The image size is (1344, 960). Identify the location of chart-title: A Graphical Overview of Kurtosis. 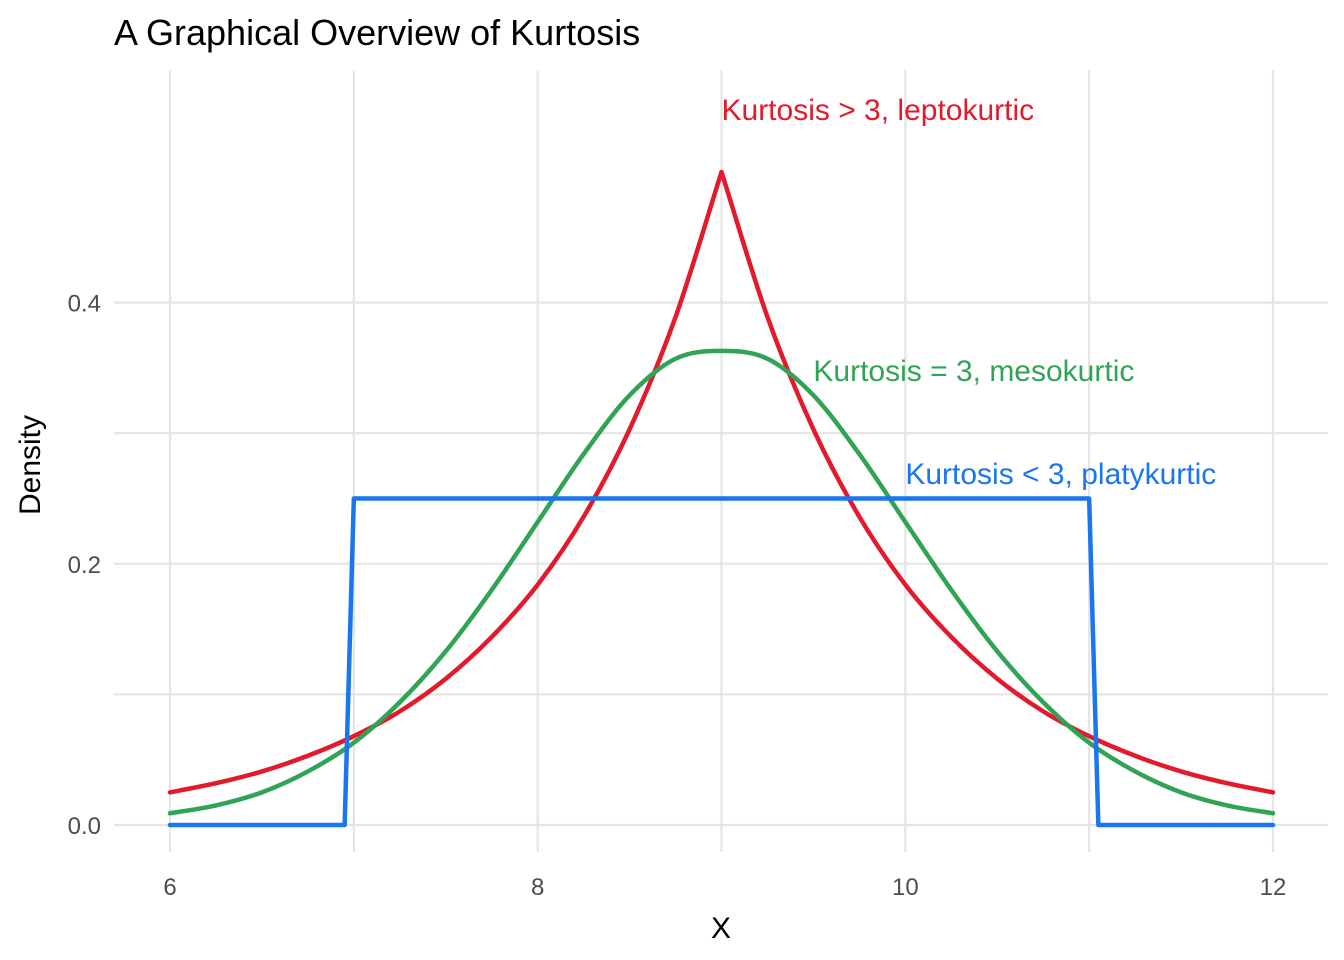
(377, 32).